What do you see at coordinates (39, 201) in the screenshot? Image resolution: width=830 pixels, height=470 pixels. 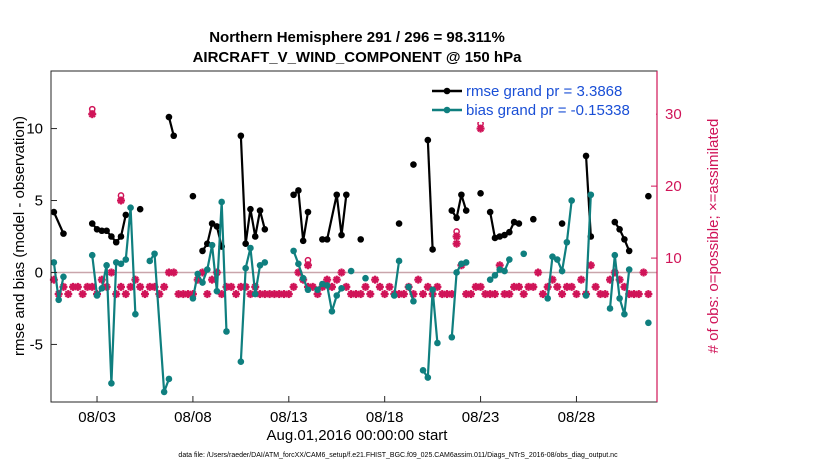 I see `y-tick-label: 5` at bounding box center [39, 201].